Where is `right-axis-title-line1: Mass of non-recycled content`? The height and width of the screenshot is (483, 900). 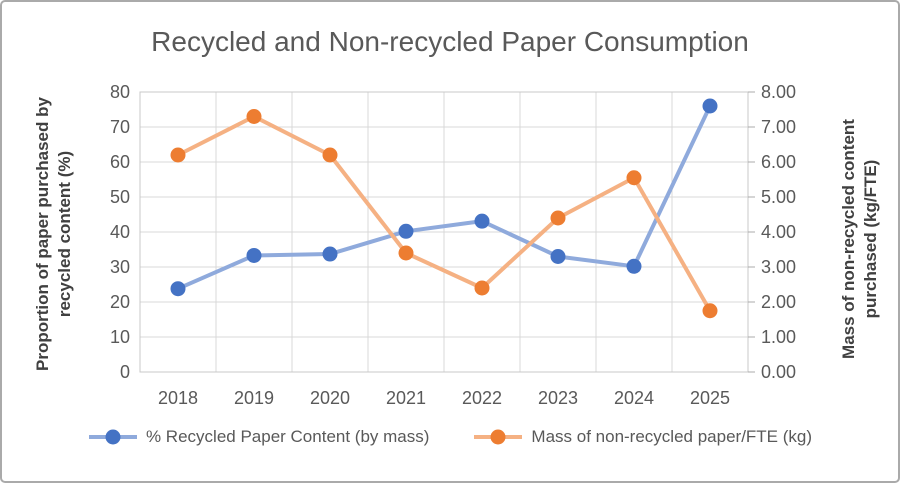
right-axis-title-line1: Mass of non-recycled content is located at coordinates (848, 239).